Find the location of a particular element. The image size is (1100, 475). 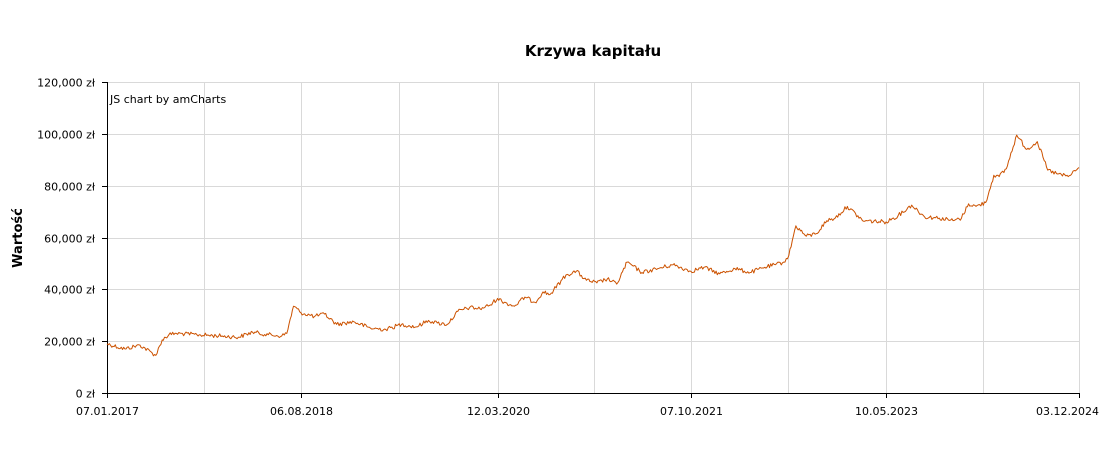

chart-title: Krzywa kapitału is located at coordinates (593, 51).